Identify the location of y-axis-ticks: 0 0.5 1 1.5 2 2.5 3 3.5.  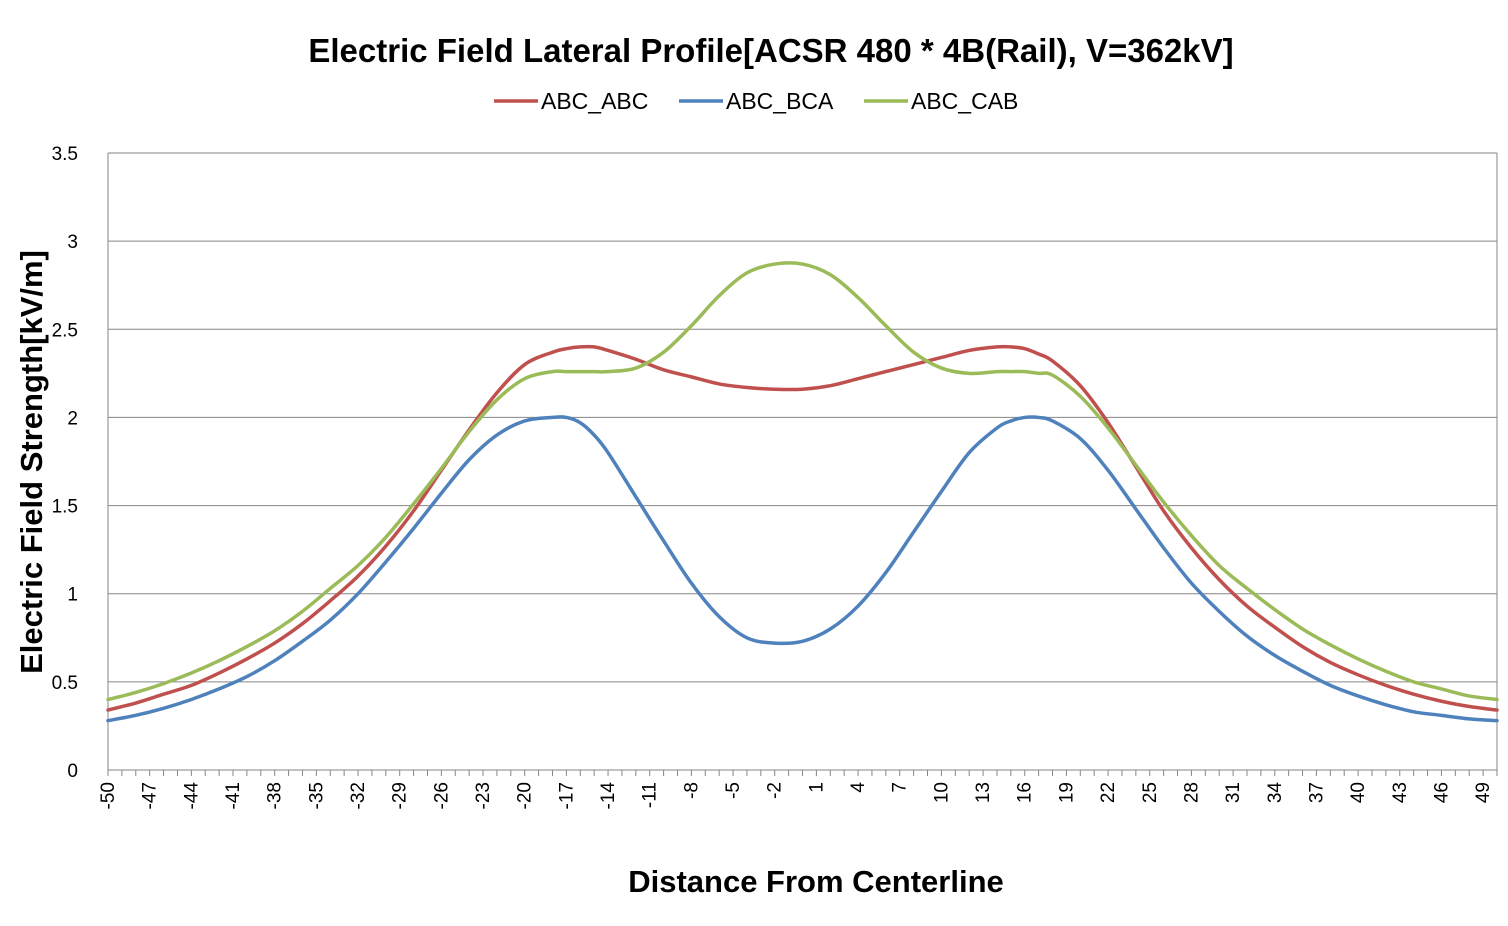
(65, 463).